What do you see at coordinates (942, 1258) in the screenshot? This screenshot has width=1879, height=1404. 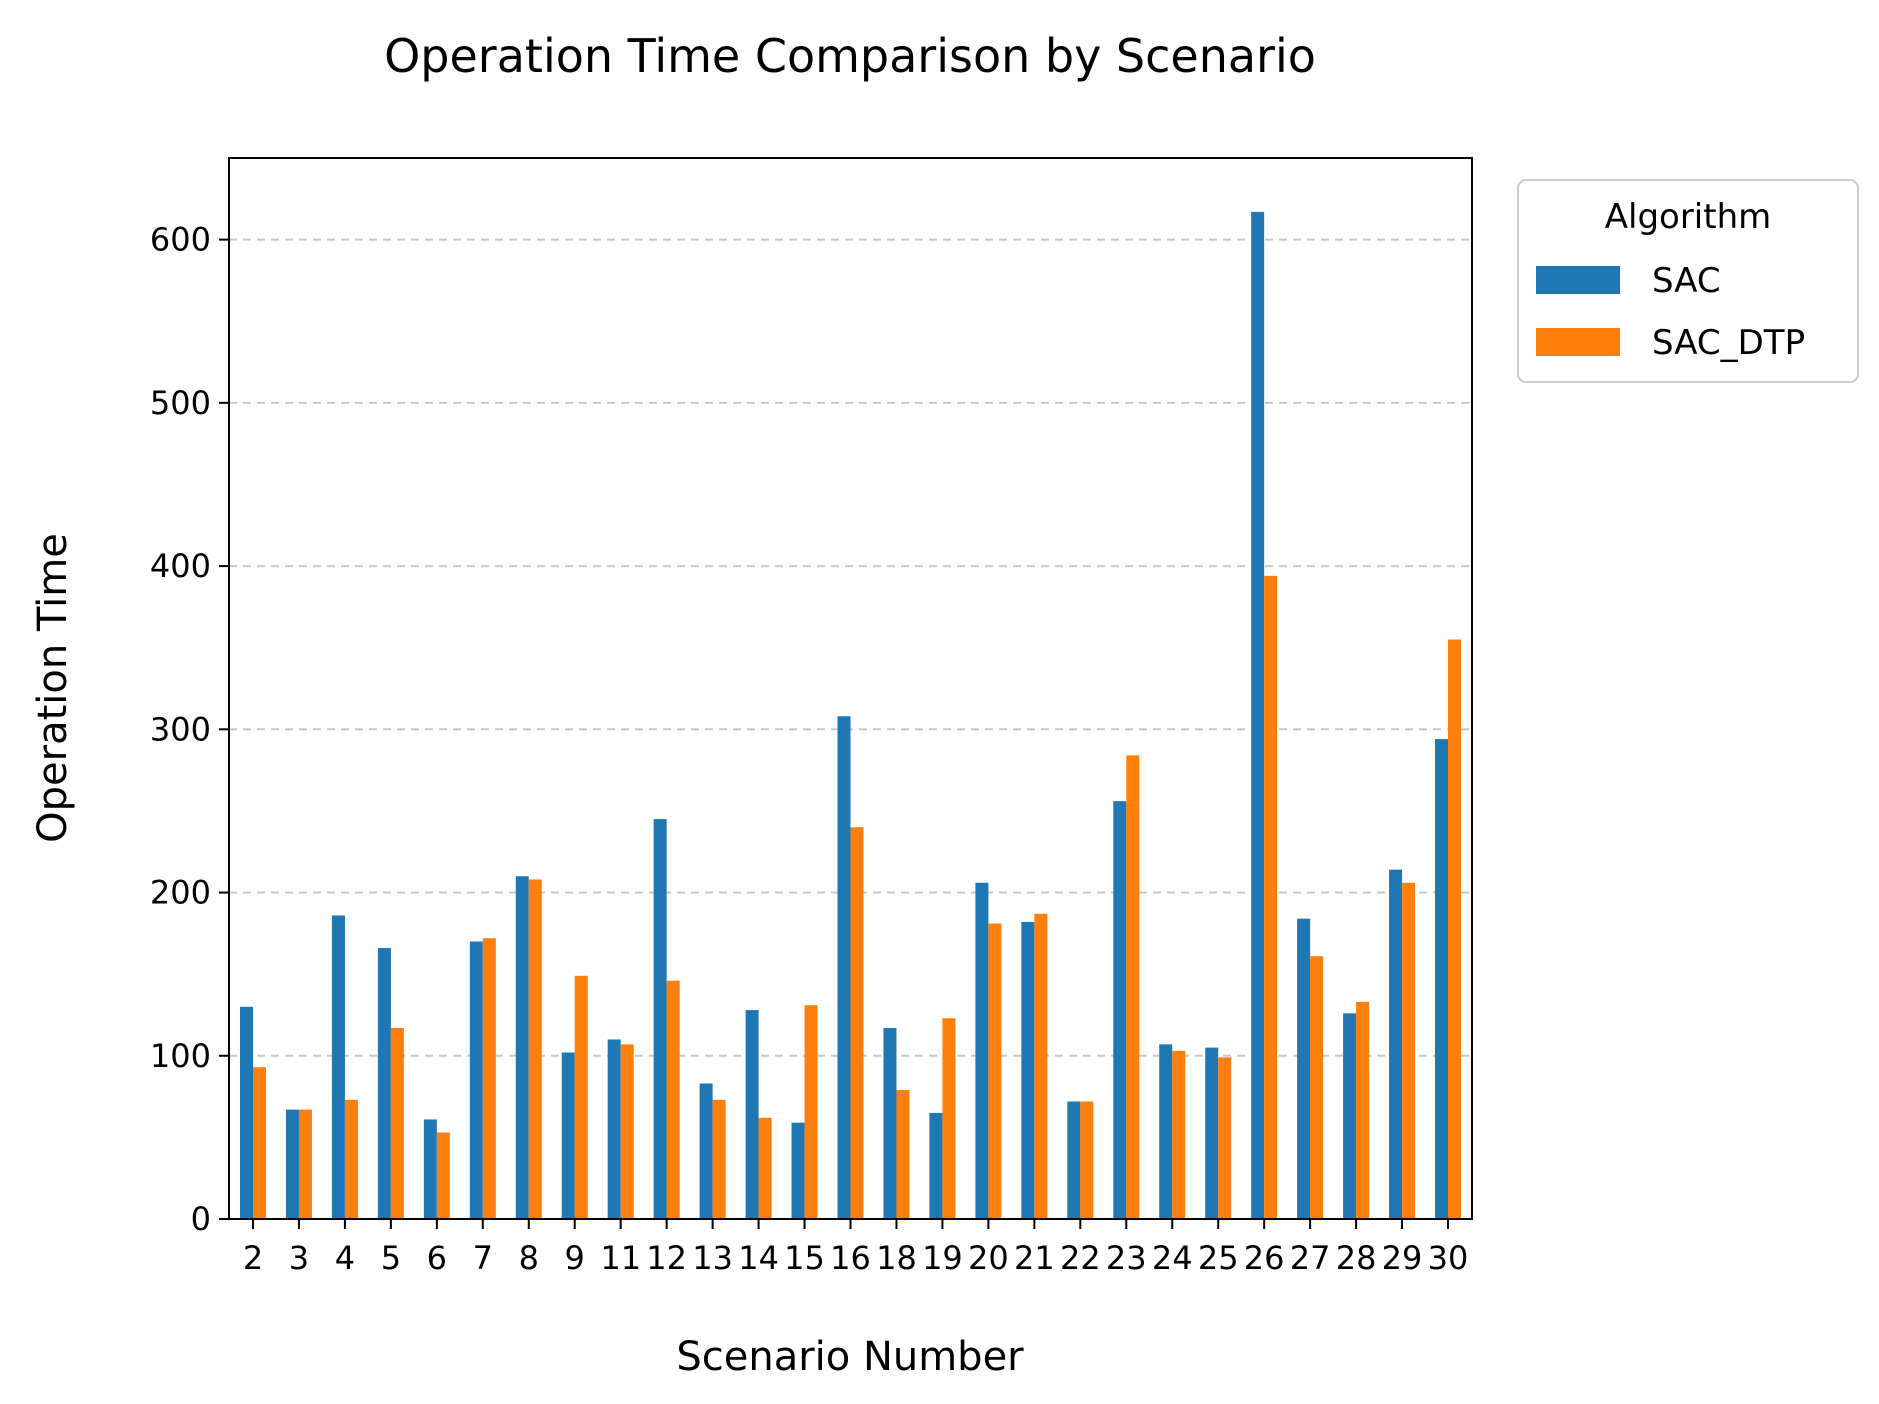 I see `x-tick-label-19: 19` at bounding box center [942, 1258].